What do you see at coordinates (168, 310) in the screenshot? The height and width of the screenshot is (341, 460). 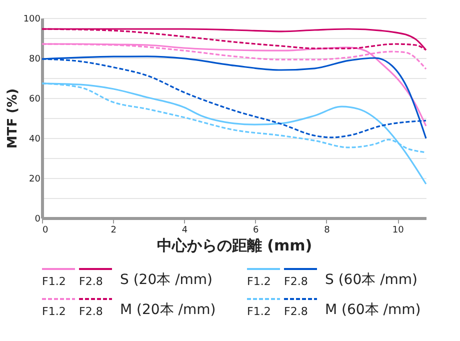 I see `text: M (20本 /mm)` at bounding box center [168, 310].